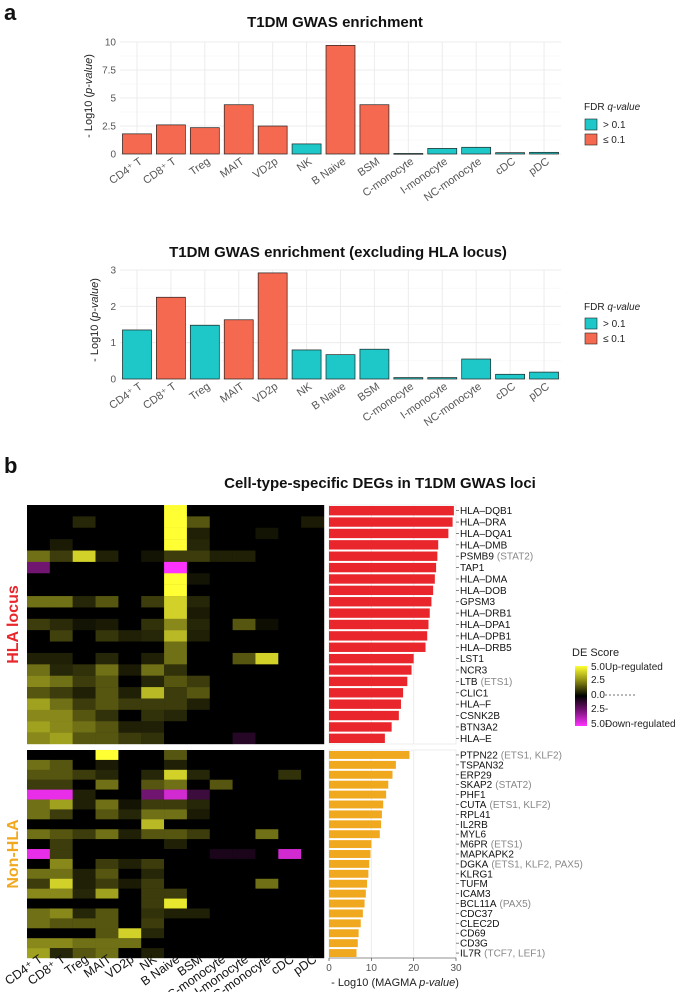 This screenshot has height=992, width=692. Describe the element at coordinates (13, 854) in the screenshot. I see `group-label: Non-HLA` at that location.